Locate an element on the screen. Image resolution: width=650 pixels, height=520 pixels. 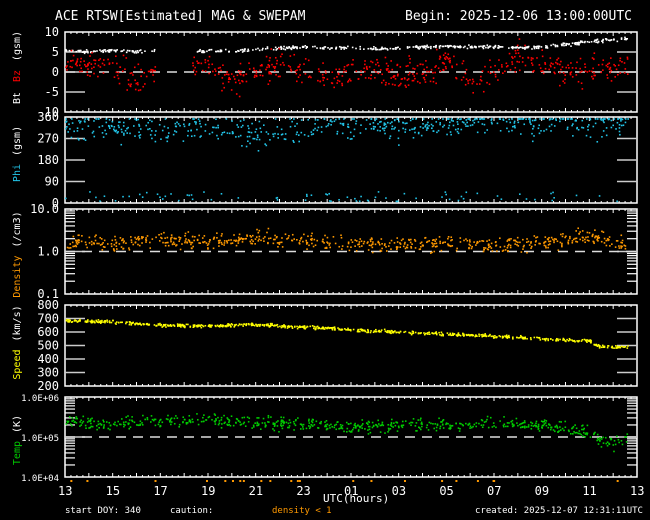
y-tick-label: 600 is located at coordinates (48, 332).